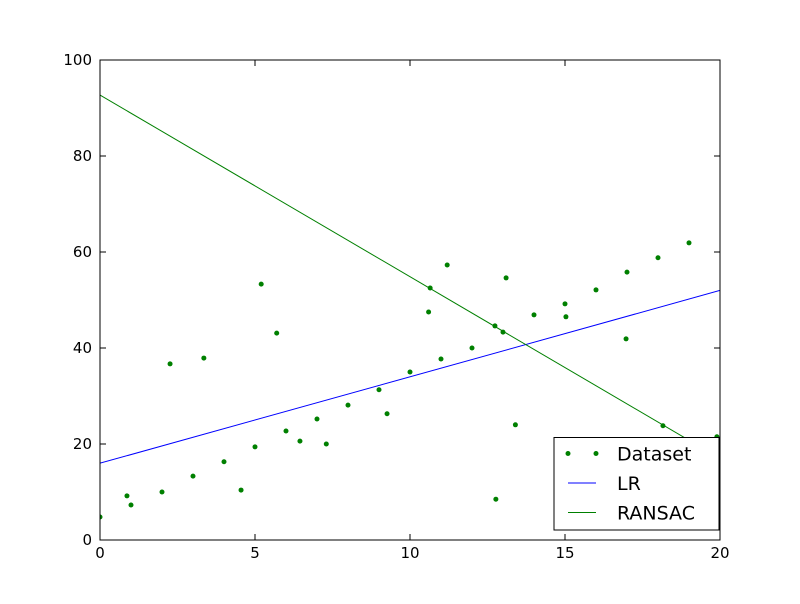 This screenshot has width=800, height=604. Describe the element at coordinates (255, 553) in the screenshot. I see `x-tick-label: 5` at that location.